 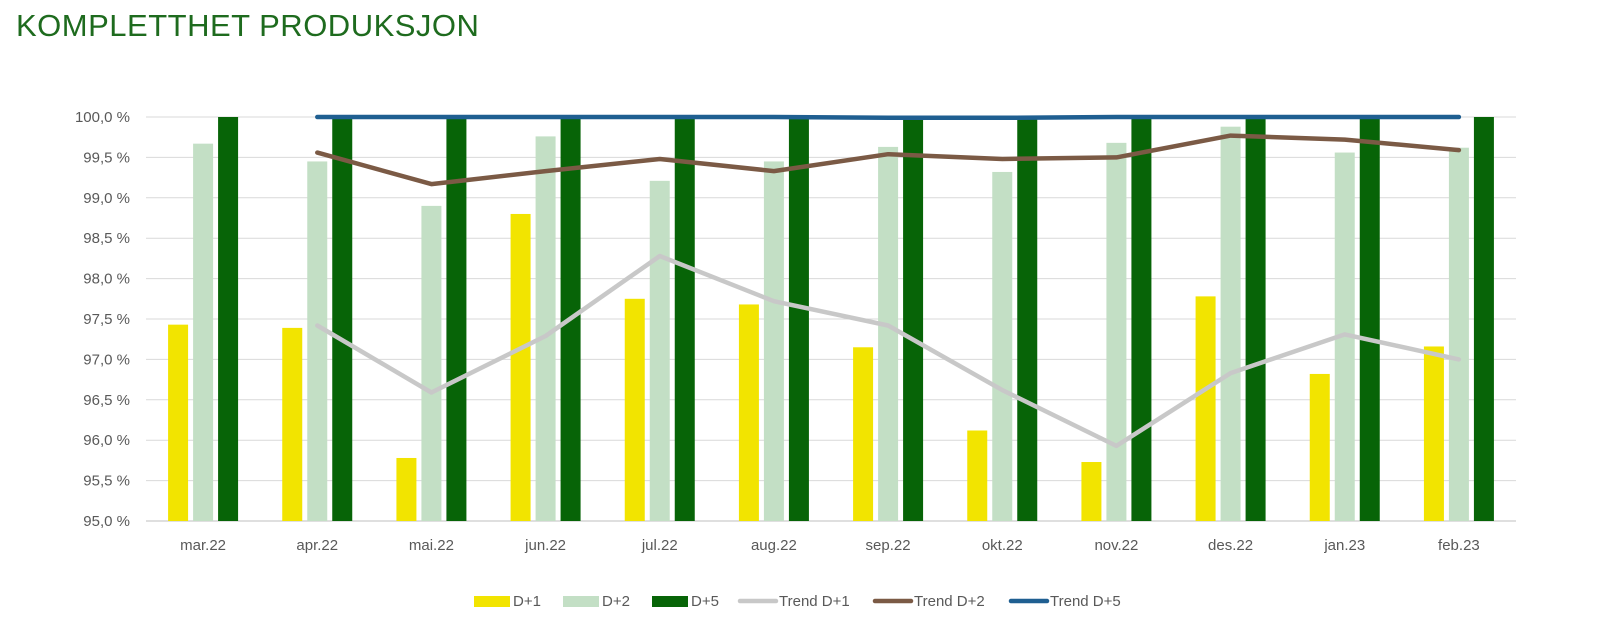 What do you see at coordinates (106, 481) in the screenshot?
I see `y-tick-label: 95,5 %` at bounding box center [106, 481].